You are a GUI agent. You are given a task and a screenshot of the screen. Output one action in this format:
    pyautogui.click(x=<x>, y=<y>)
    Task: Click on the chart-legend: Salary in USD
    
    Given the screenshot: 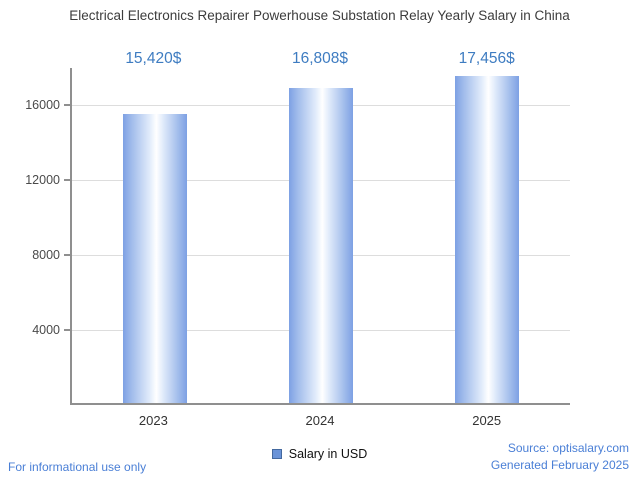 What is the action you would take?
    pyautogui.click(x=319, y=454)
    